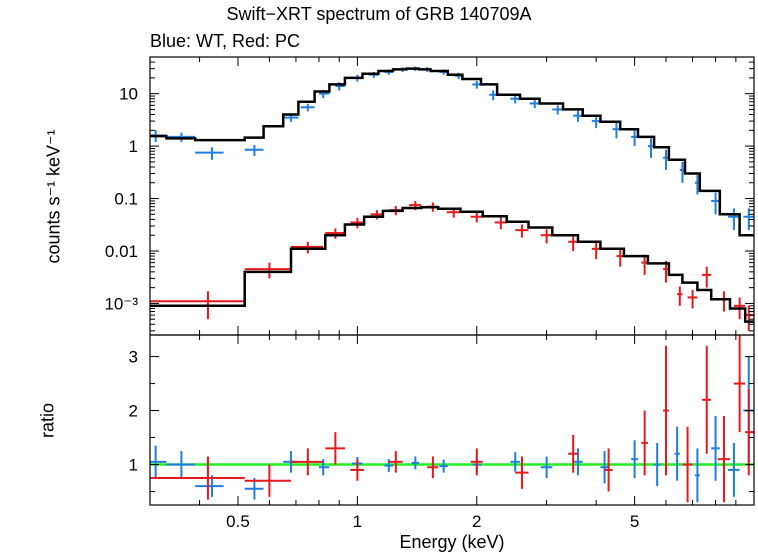  What do you see at coordinates (53, 196) in the screenshot?
I see `y-axis-label-spectrum: counts s⁻¹ keV⁻¹` at bounding box center [53, 196].